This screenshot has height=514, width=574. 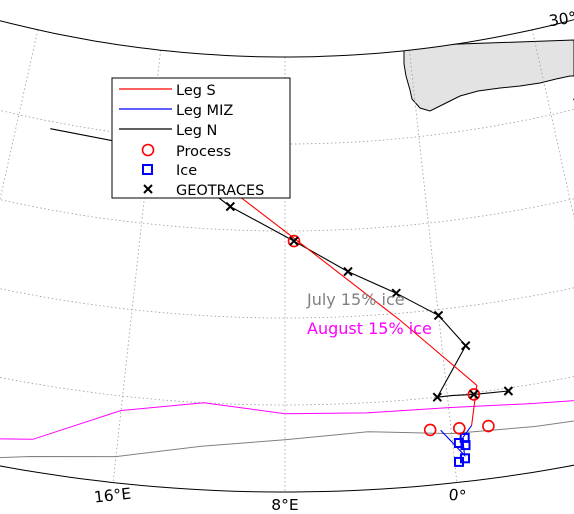 What do you see at coordinates (148, 150) in the screenshot?
I see `legend-marker-process` at bounding box center [148, 150].